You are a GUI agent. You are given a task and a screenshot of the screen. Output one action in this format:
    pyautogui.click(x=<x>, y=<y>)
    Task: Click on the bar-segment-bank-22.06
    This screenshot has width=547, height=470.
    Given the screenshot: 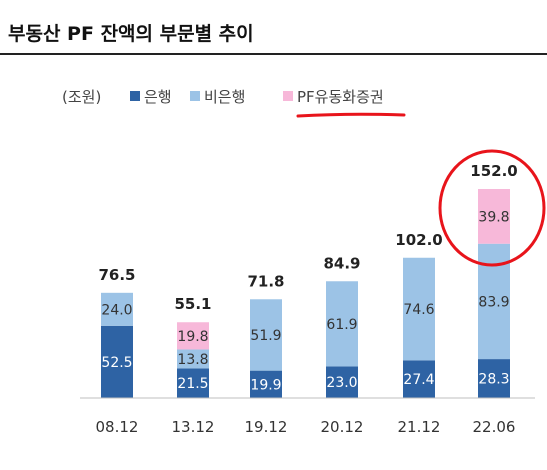 What is the action you would take?
    pyautogui.click(x=494, y=378)
    